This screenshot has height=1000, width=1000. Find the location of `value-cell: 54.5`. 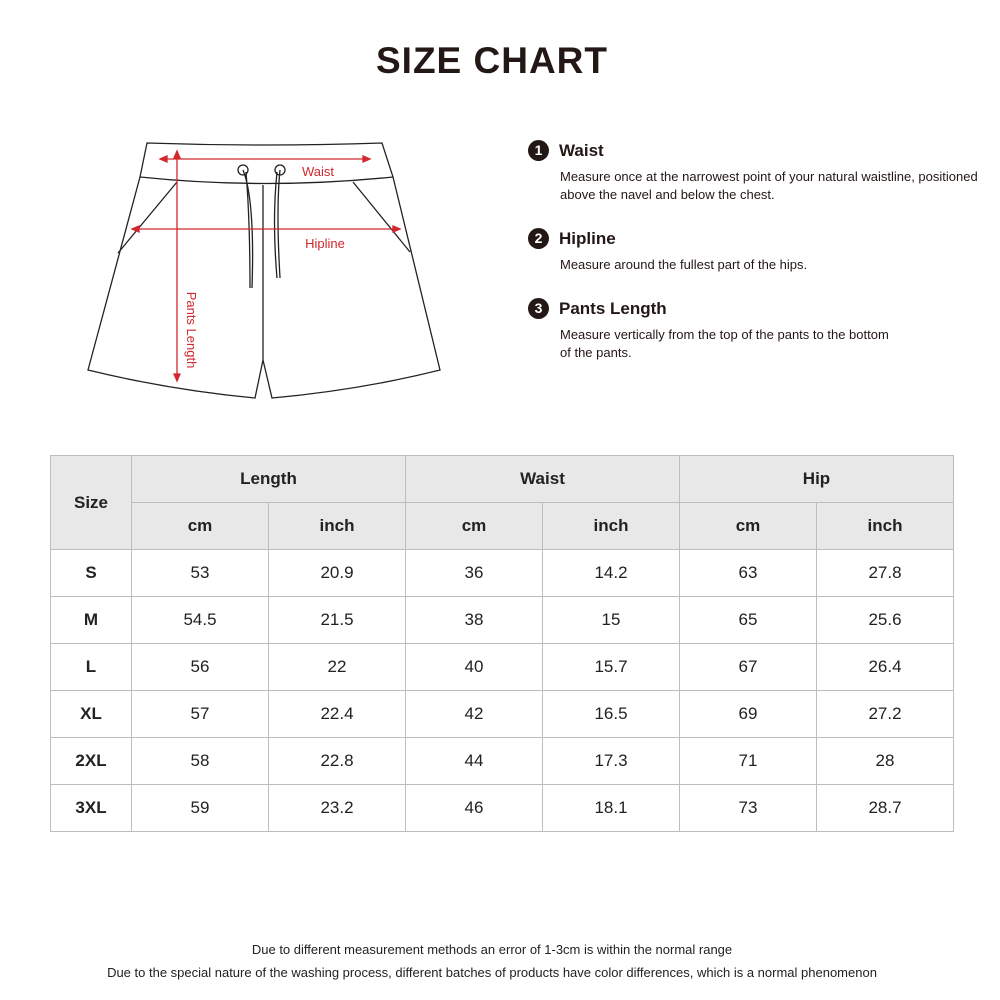

value-cell: 54.5 is located at coordinates (200, 620).